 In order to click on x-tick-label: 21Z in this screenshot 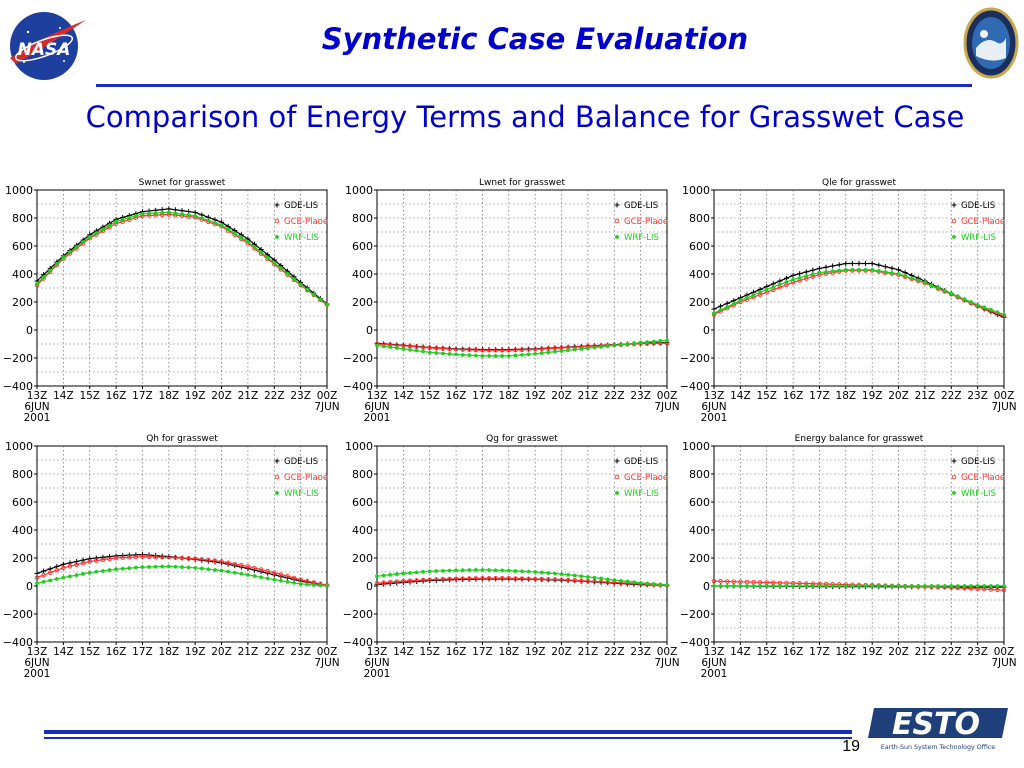, I will do `click(248, 652)`.